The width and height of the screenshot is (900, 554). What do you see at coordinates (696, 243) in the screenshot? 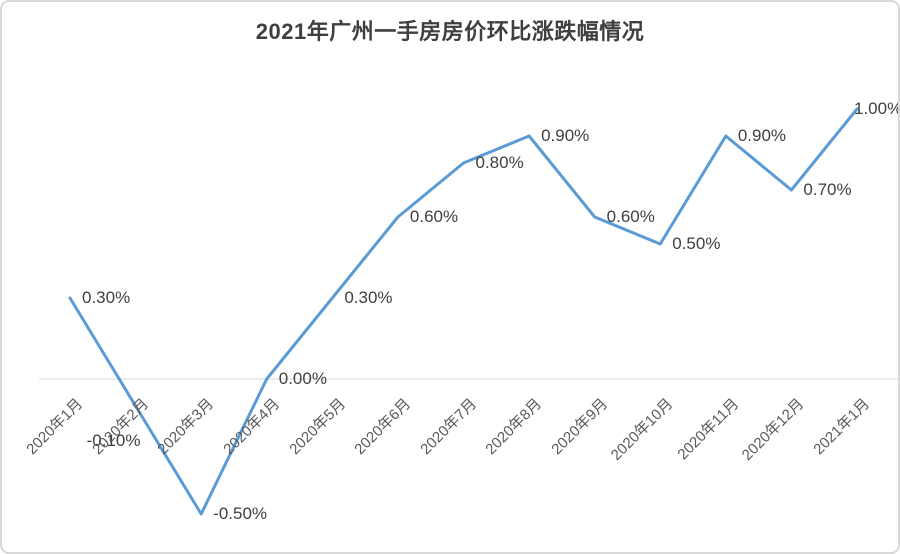
I see `data-label: 0.50%` at bounding box center [696, 243].